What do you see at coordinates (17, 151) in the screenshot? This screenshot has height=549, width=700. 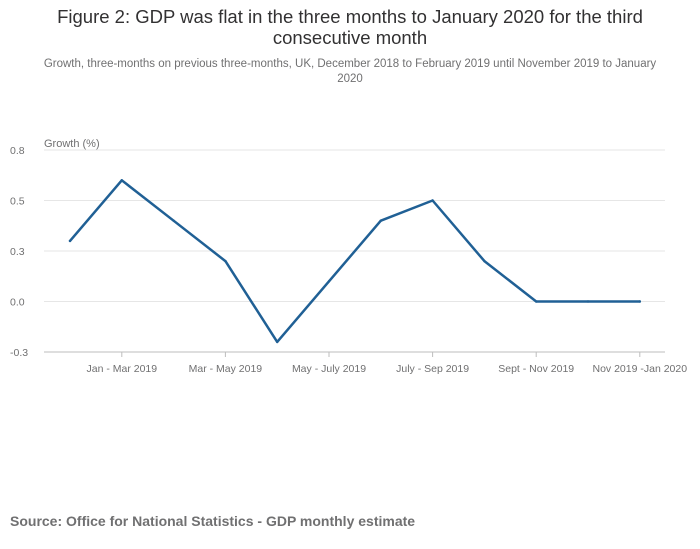 I see `y-tick-label: 0.8` at bounding box center [17, 151].